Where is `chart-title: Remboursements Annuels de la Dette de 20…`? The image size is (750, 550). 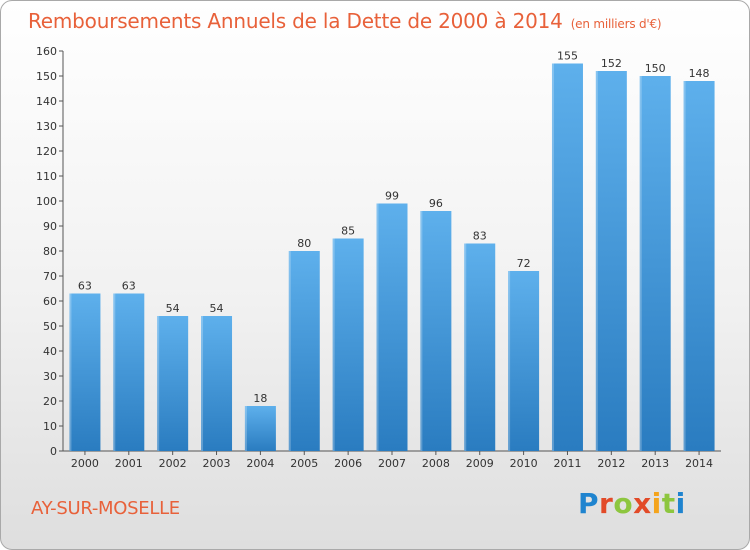 chart-title: Remboursements Annuels de la Dette de 20… is located at coordinates (345, 21).